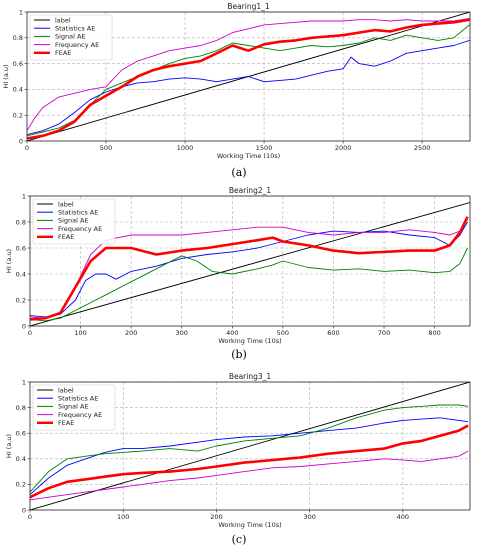 The image size is (478, 550). What do you see at coordinates (264, 148) in the screenshot?
I see `x-tick-label: 1500` at bounding box center [264, 148].